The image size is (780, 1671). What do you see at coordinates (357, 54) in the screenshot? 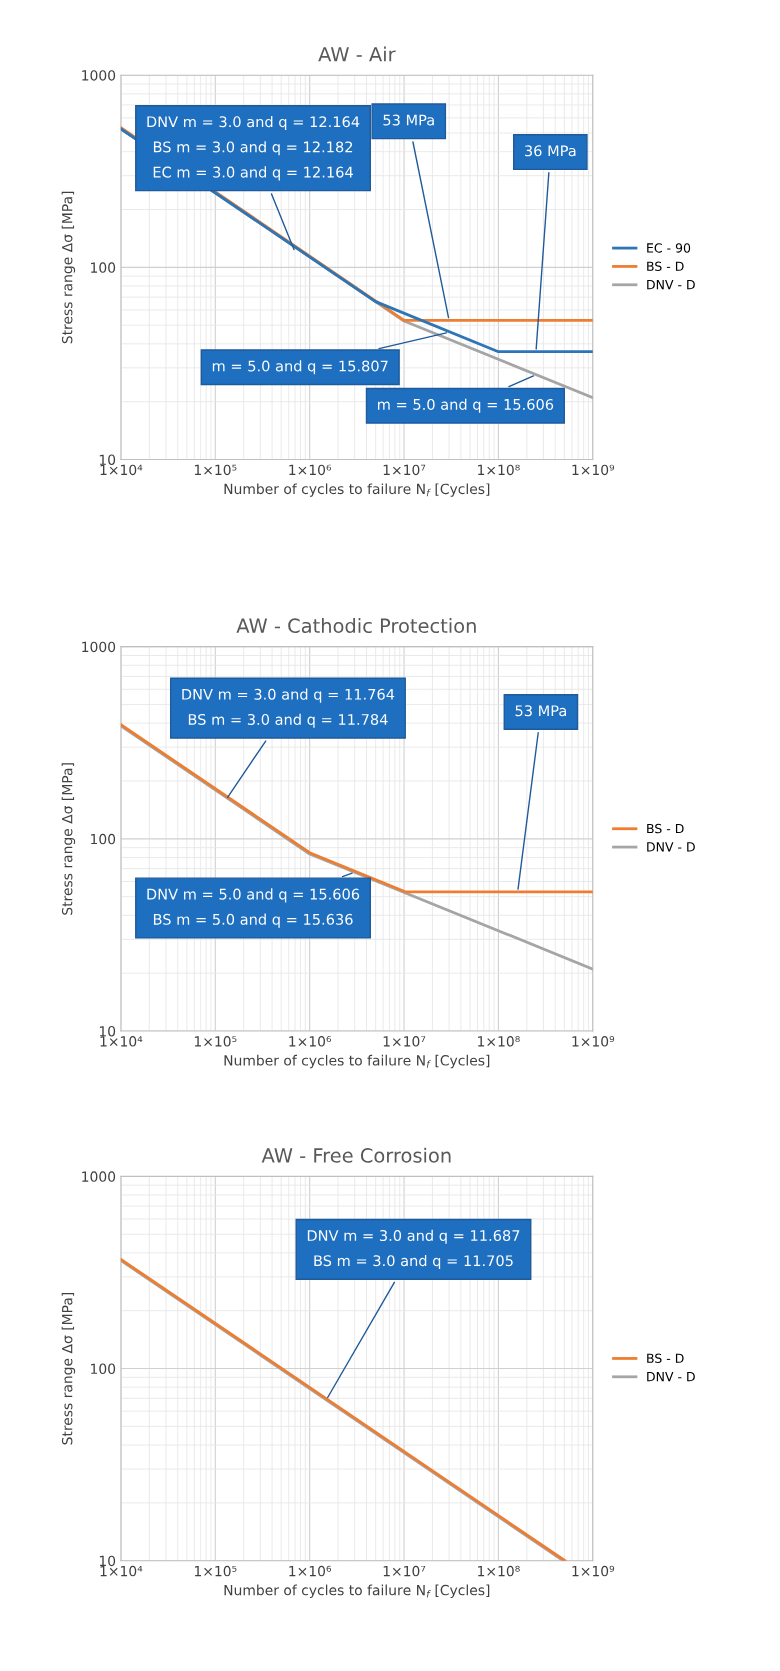
I see `chart-title: AW - Air` at bounding box center [357, 54].